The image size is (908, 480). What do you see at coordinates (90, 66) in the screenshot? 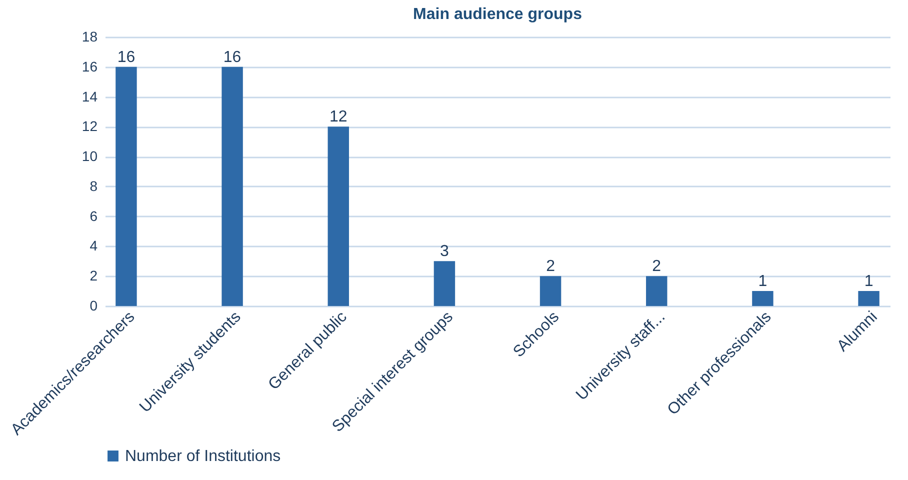
I see `y-tick-label: 16` at bounding box center [90, 66].